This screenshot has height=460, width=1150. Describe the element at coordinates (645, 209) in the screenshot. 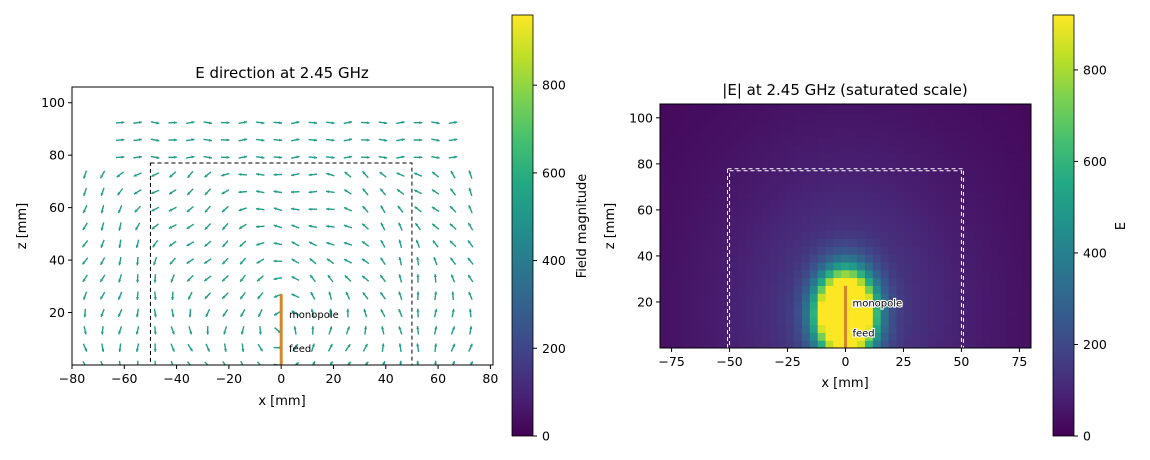

I see `heatmap-y-tick-label: 60` at that location.